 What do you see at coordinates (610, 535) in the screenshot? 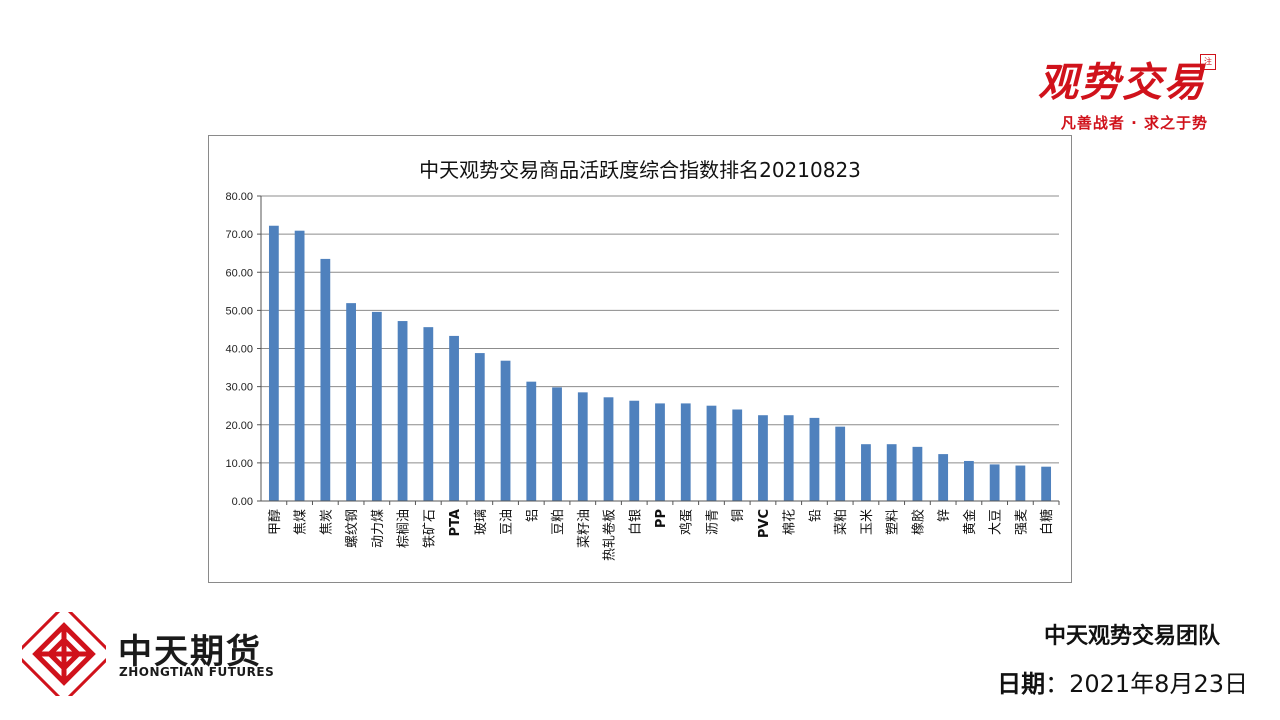
I see `x-tick-label: 热轧卷板` at bounding box center [610, 535].